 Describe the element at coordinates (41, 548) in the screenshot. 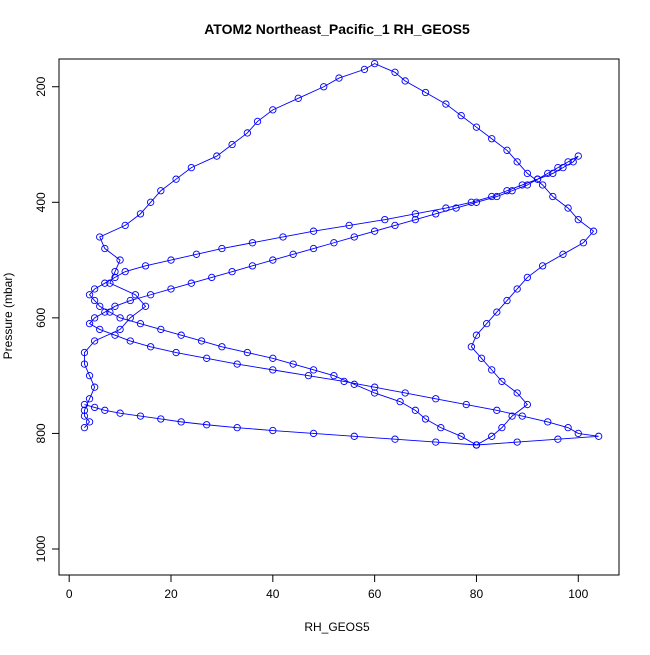

I see `y-tick-label: 1000` at that location.